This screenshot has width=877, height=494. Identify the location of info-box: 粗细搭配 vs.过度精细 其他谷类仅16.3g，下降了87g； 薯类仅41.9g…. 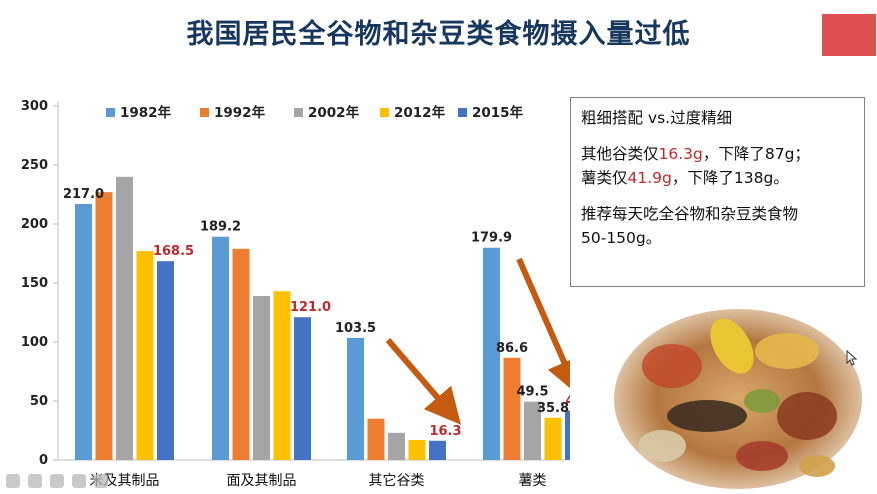
(717, 192).